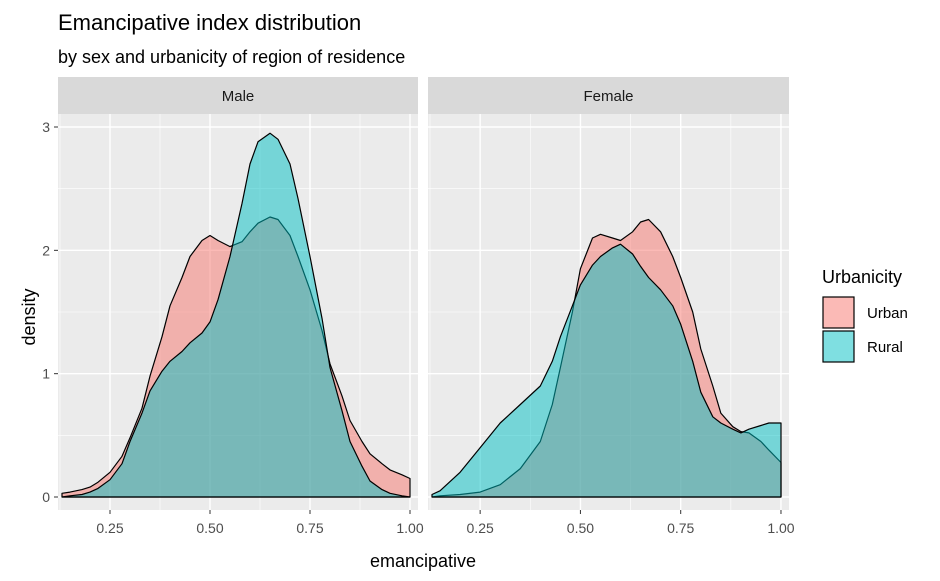 This screenshot has height=581, width=940. What do you see at coordinates (46, 250) in the screenshot?
I see `y-tick-label: 2` at bounding box center [46, 250].